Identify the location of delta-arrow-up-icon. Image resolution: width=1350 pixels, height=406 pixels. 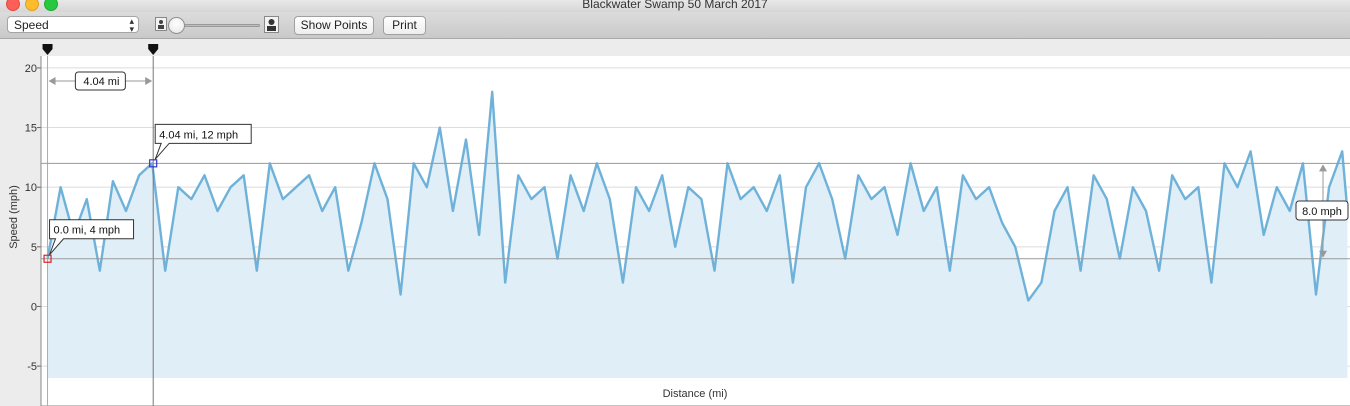
(1323, 168).